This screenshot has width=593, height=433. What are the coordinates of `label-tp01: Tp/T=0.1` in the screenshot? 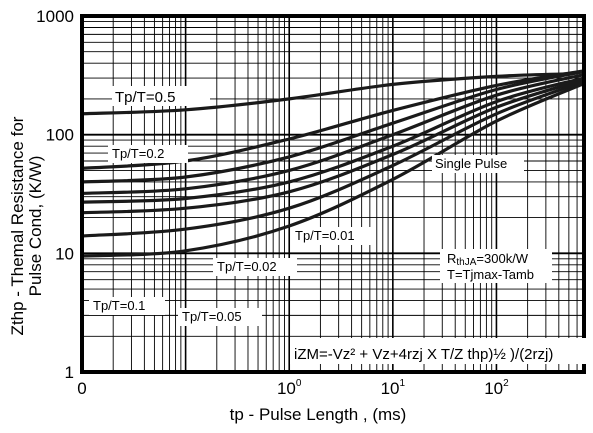 It's located at (119, 305).